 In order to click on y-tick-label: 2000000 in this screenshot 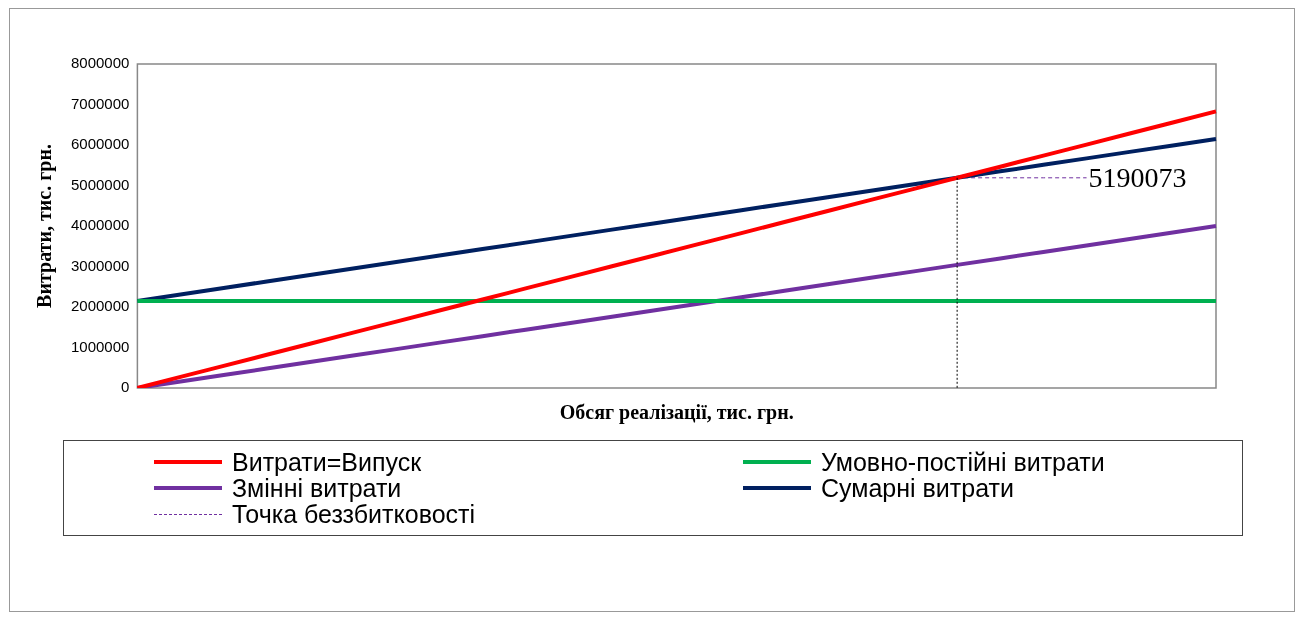, I will do `click(100, 306)`.